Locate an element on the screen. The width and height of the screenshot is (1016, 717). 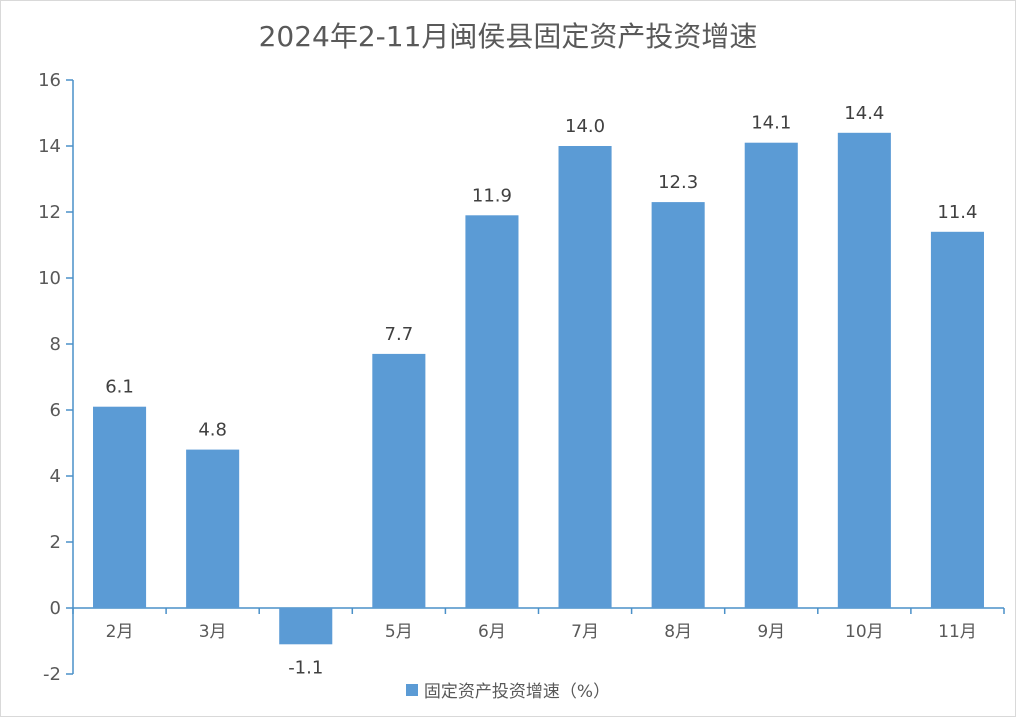
bar-8月 is located at coordinates (678, 405).